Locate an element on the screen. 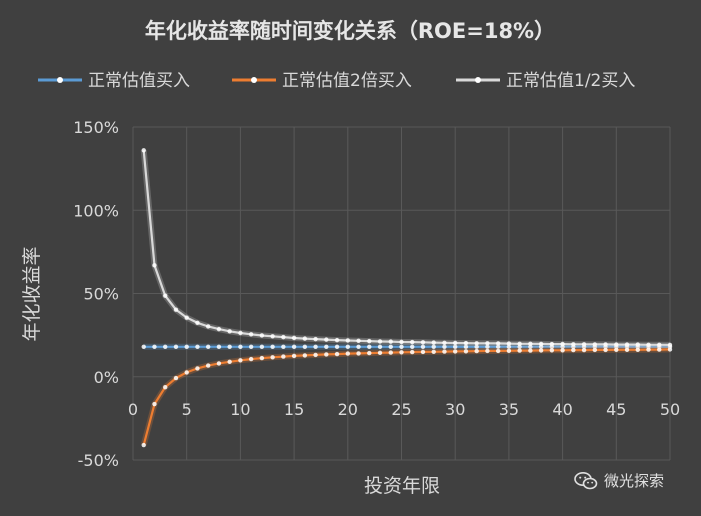 Image resolution: width=701 pixels, height=516 pixels. x-tick-label: 0 is located at coordinates (133, 409).